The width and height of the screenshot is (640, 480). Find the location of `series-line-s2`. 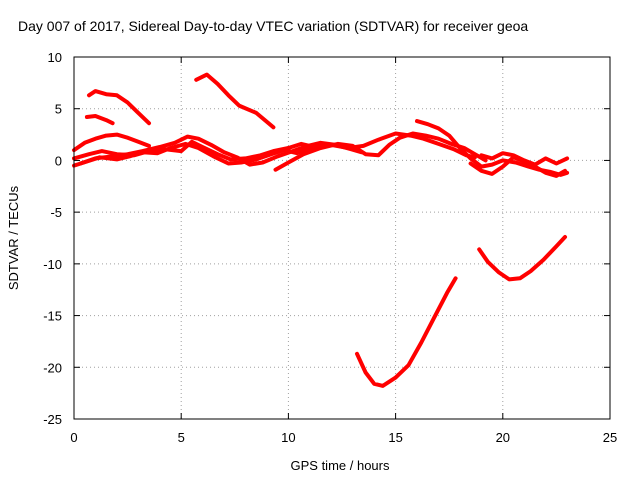

series-line-s2 is located at coordinates (99, 120).